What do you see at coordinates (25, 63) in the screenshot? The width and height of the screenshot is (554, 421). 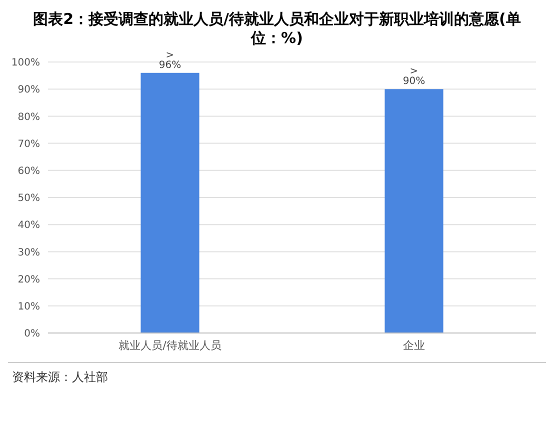 I see `y-tick-label: 100%` at bounding box center [25, 63].